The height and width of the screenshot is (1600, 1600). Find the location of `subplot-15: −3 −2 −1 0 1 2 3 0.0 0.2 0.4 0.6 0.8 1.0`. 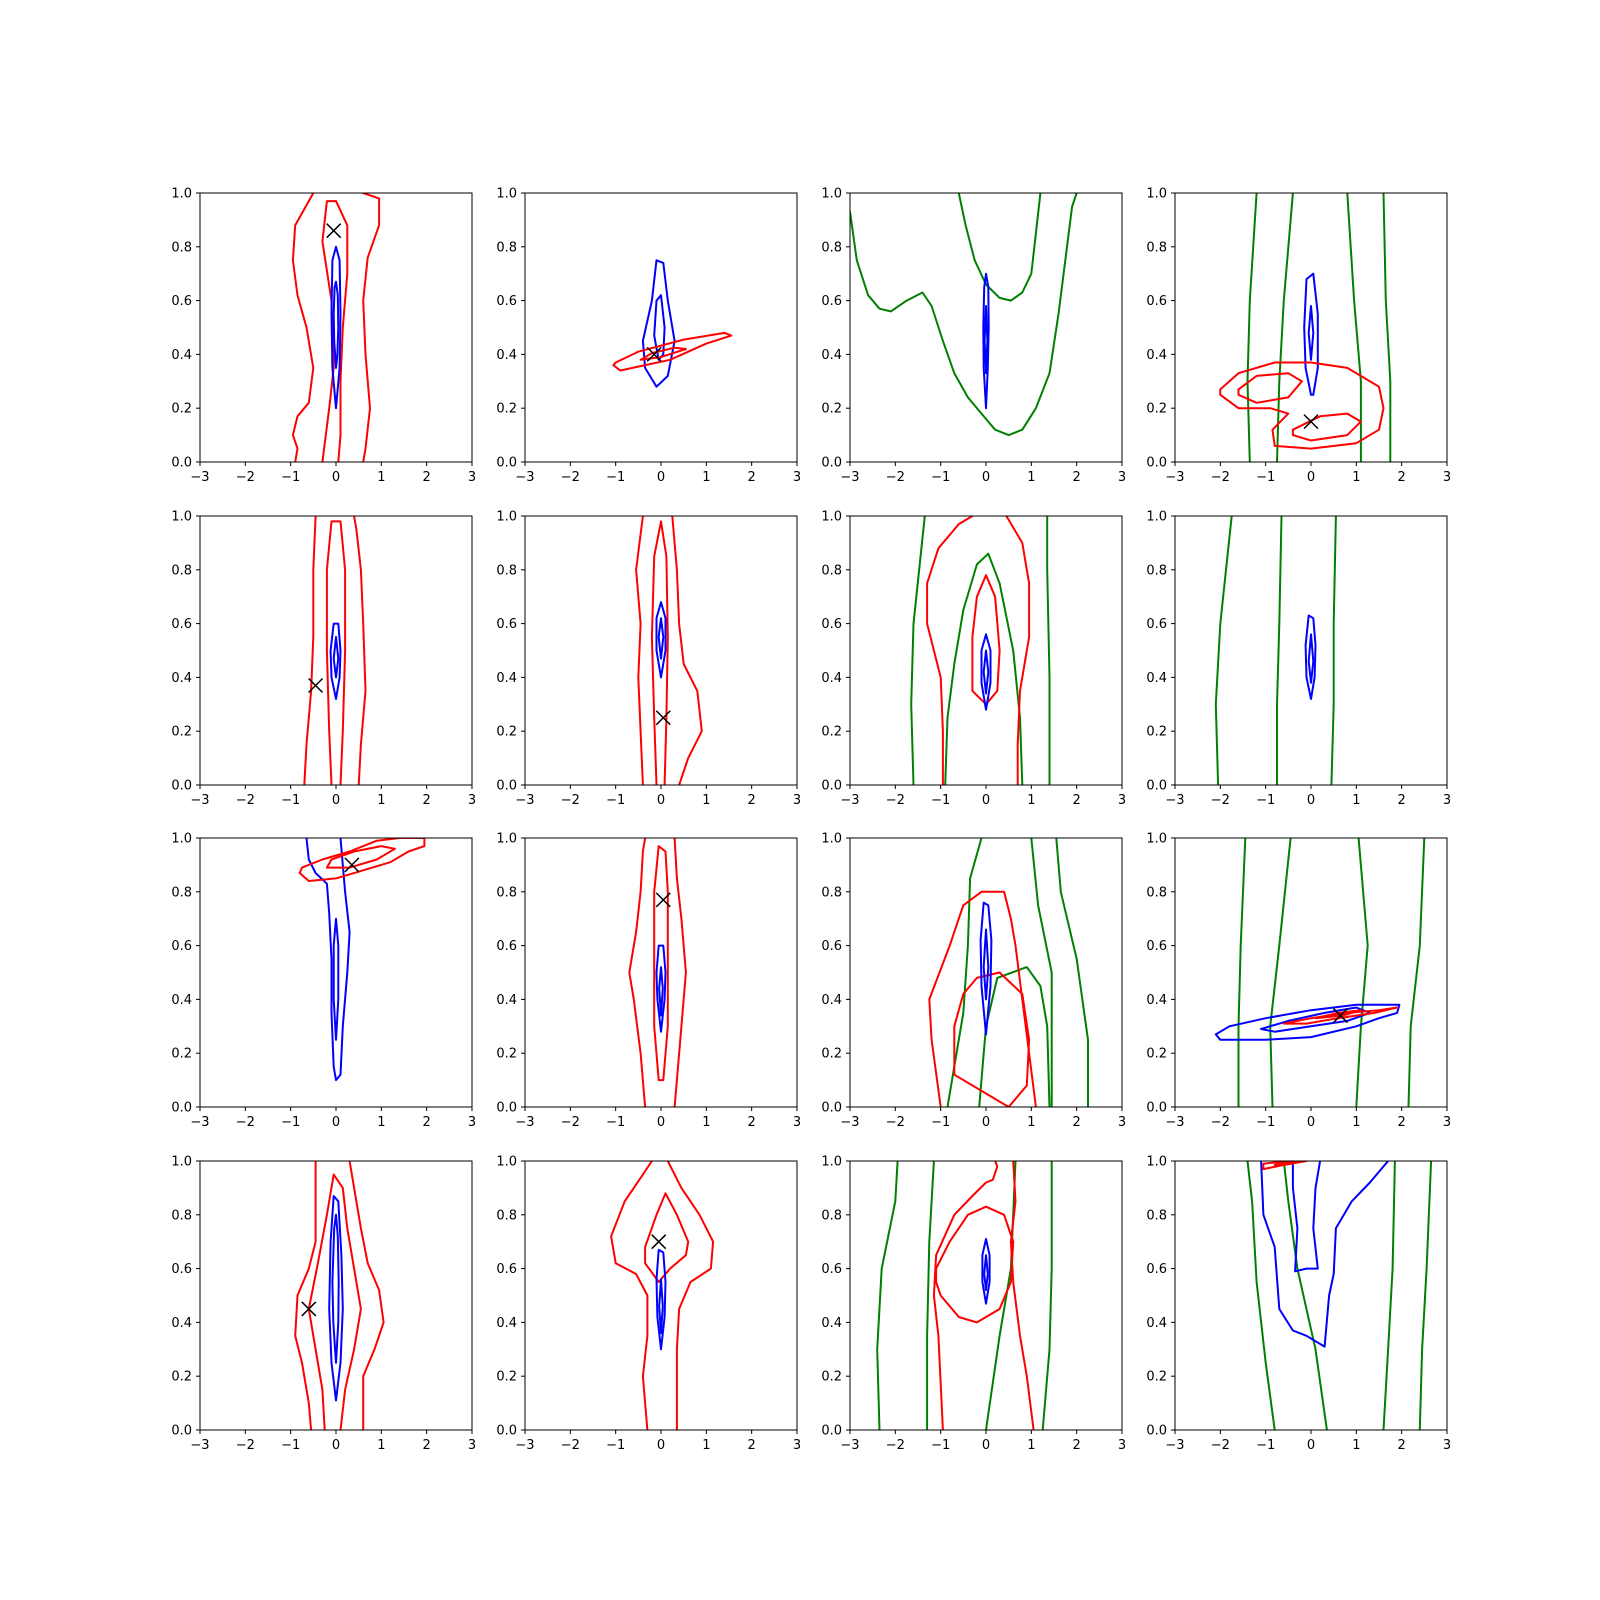

subplot-15: −3 −2 −1 0 1 2 3 0.0 0.2 0.4 0.6 0.8 1.0 is located at coordinates (973, 1304).